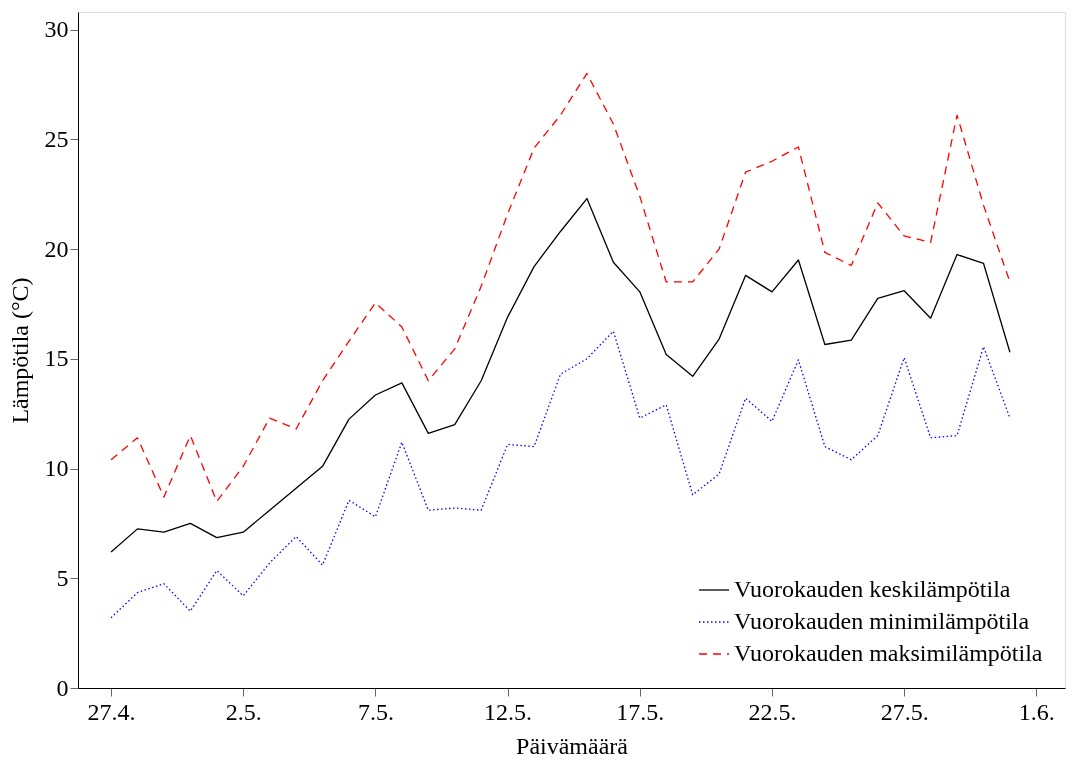 This screenshot has height=764, width=1071. What do you see at coordinates (640, 711) in the screenshot?
I see `x-tick-label: 17.5.` at bounding box center [640, 711].